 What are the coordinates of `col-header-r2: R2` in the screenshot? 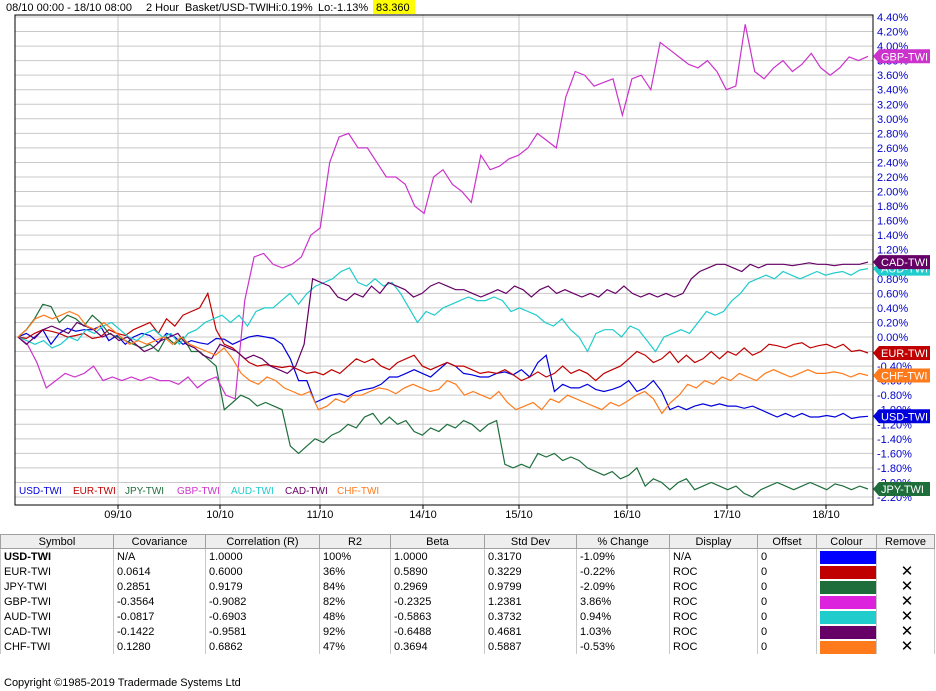 It's located at (355, 541).